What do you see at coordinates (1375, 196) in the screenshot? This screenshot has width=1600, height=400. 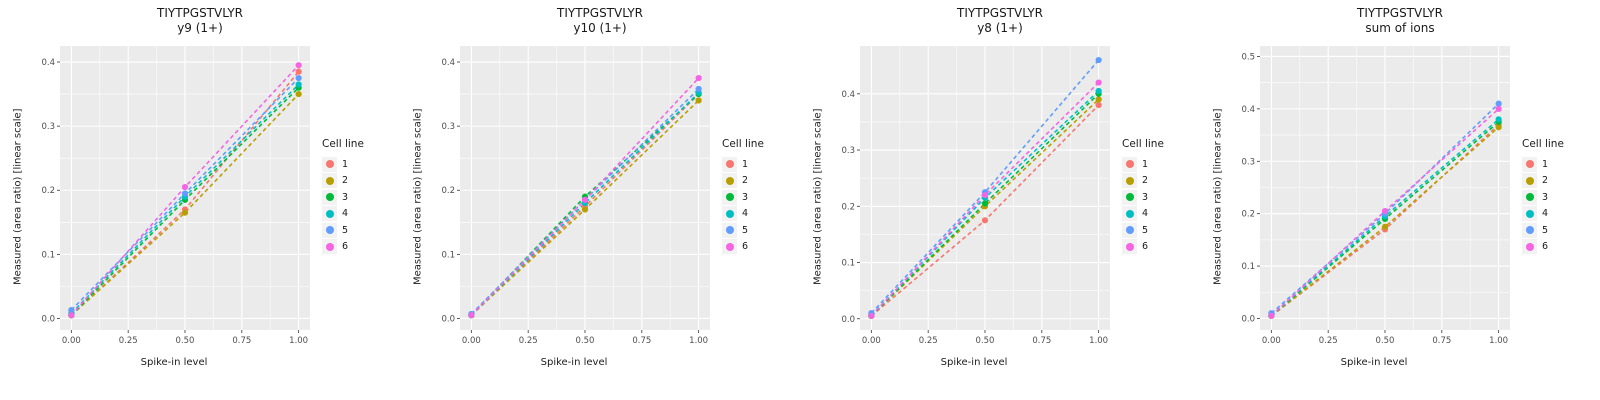 I see `plot-area: 0.00 0.25 0.50 0.75 1.00 0.0 0.1 0.2 0.3 0.4 0.5` at bounding box center [1375, 196].